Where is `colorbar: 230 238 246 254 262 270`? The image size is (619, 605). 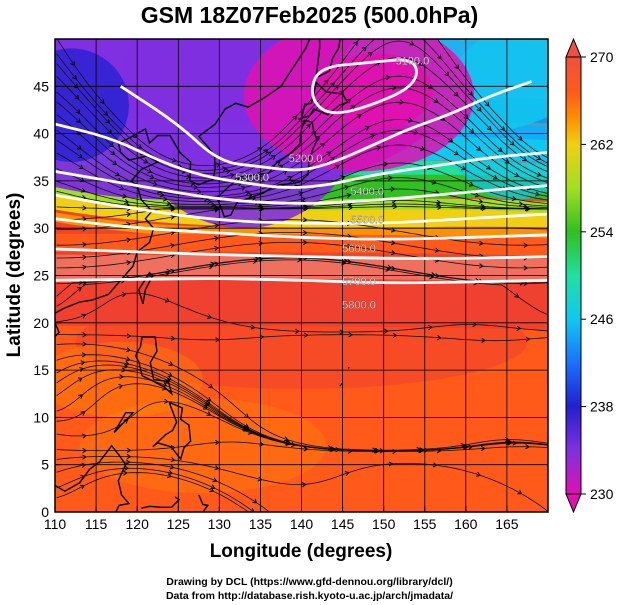
colorbar: 230 238 246 254 262 270 is located at coordinates (589, 275).